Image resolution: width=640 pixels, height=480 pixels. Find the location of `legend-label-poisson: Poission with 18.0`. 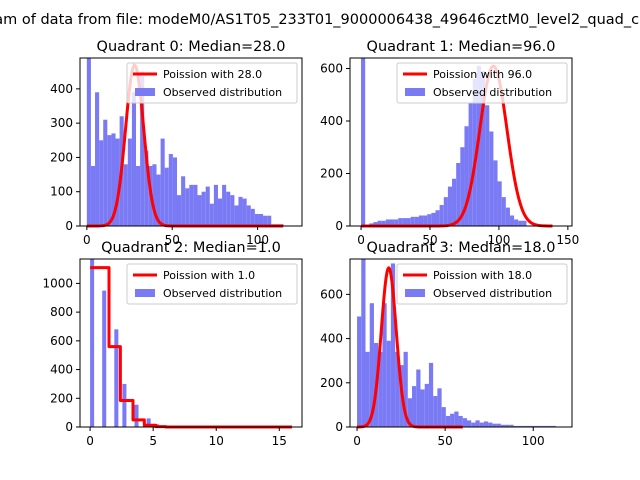

legend-label-poisson: Poission with 18.0 is located at coordinates (482, 275).